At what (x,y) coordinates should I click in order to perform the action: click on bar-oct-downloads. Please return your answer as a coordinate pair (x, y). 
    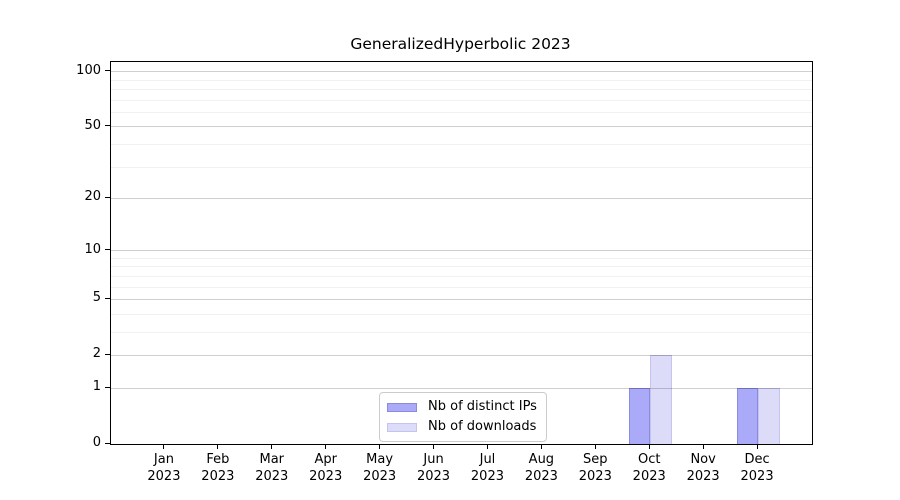
    Looking at the image, I should click on (661, 399).